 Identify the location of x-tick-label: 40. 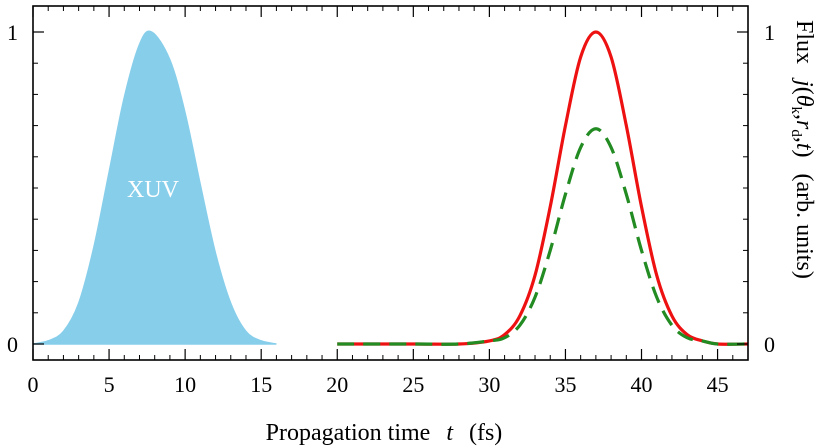
(642, 384).